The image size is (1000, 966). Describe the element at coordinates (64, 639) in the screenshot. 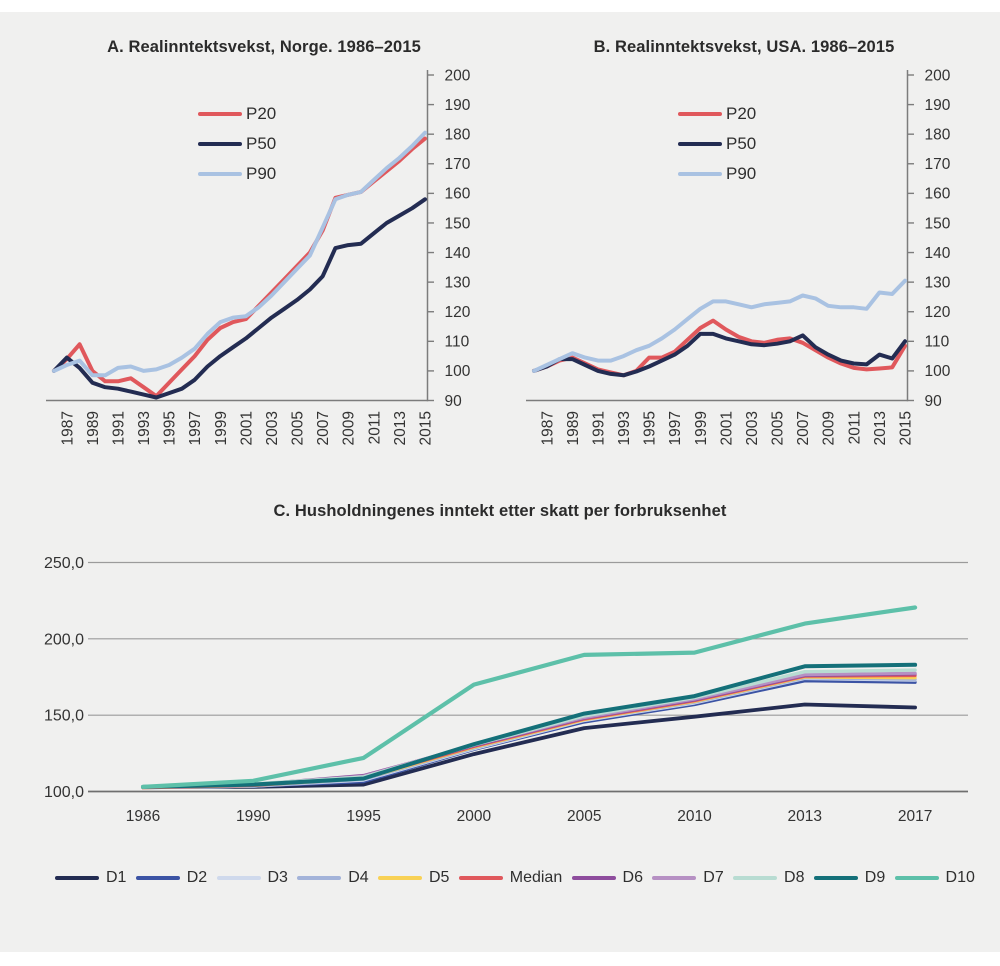

I see `y-tick-label: 200,0` at that location.